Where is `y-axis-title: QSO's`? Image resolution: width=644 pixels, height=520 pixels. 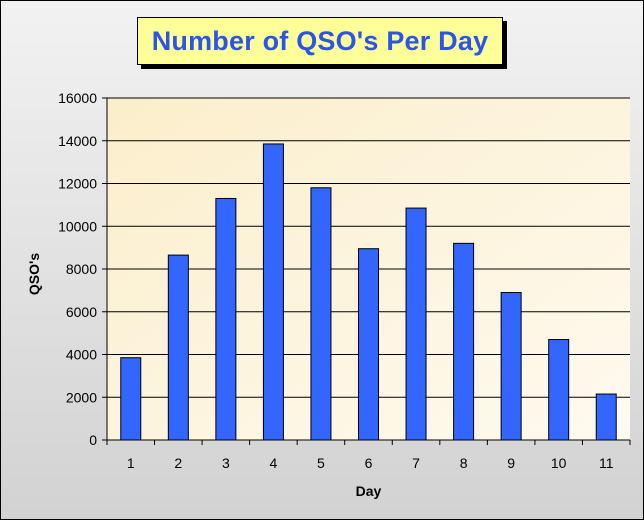 y-axis-title: QSO's is located at coordinates (34, 274).